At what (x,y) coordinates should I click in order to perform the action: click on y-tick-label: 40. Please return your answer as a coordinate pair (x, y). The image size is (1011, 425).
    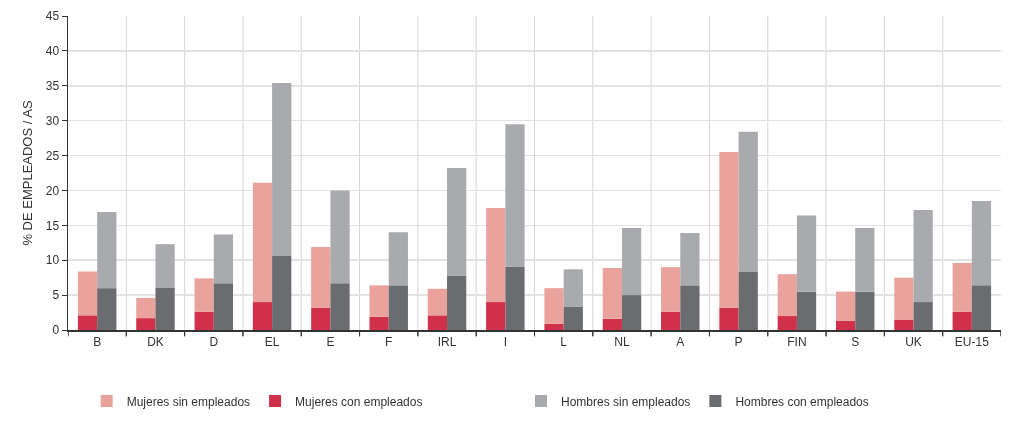
    Looking at the image, I should click on (52, 51).